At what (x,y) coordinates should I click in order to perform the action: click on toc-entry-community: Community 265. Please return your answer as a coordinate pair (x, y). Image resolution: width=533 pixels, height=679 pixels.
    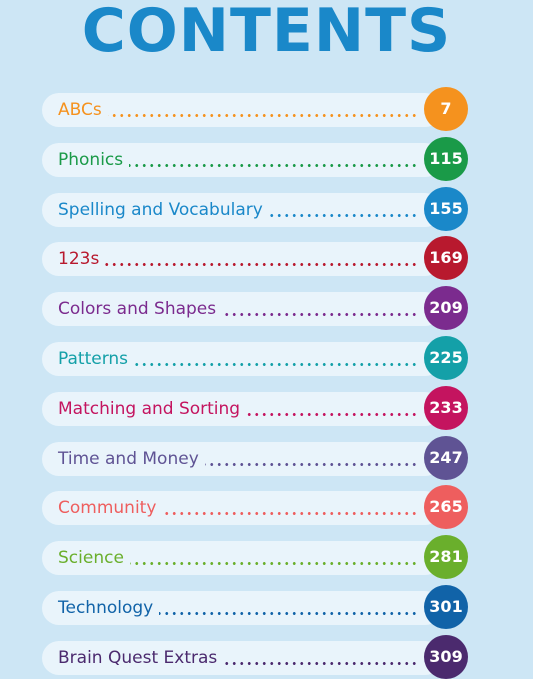
    Looking at the image, I should click on (255, 507).